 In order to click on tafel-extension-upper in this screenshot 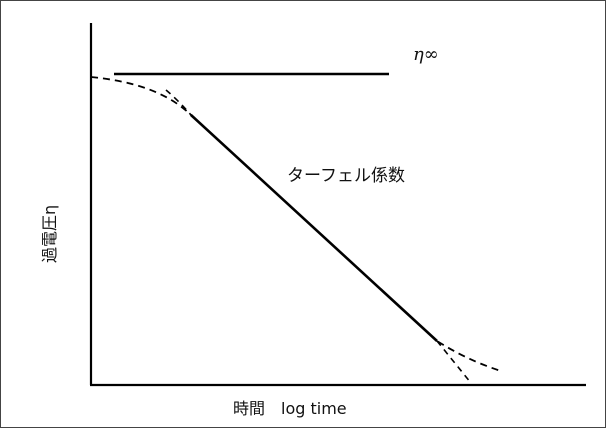, I will do `click(178, 102)`.